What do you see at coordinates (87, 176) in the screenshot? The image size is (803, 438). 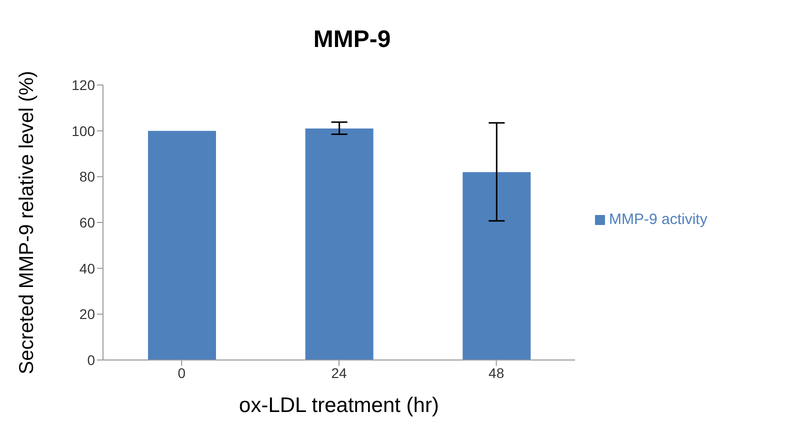 I see `y-tick-label: 80` at bounding box center [87, 176].